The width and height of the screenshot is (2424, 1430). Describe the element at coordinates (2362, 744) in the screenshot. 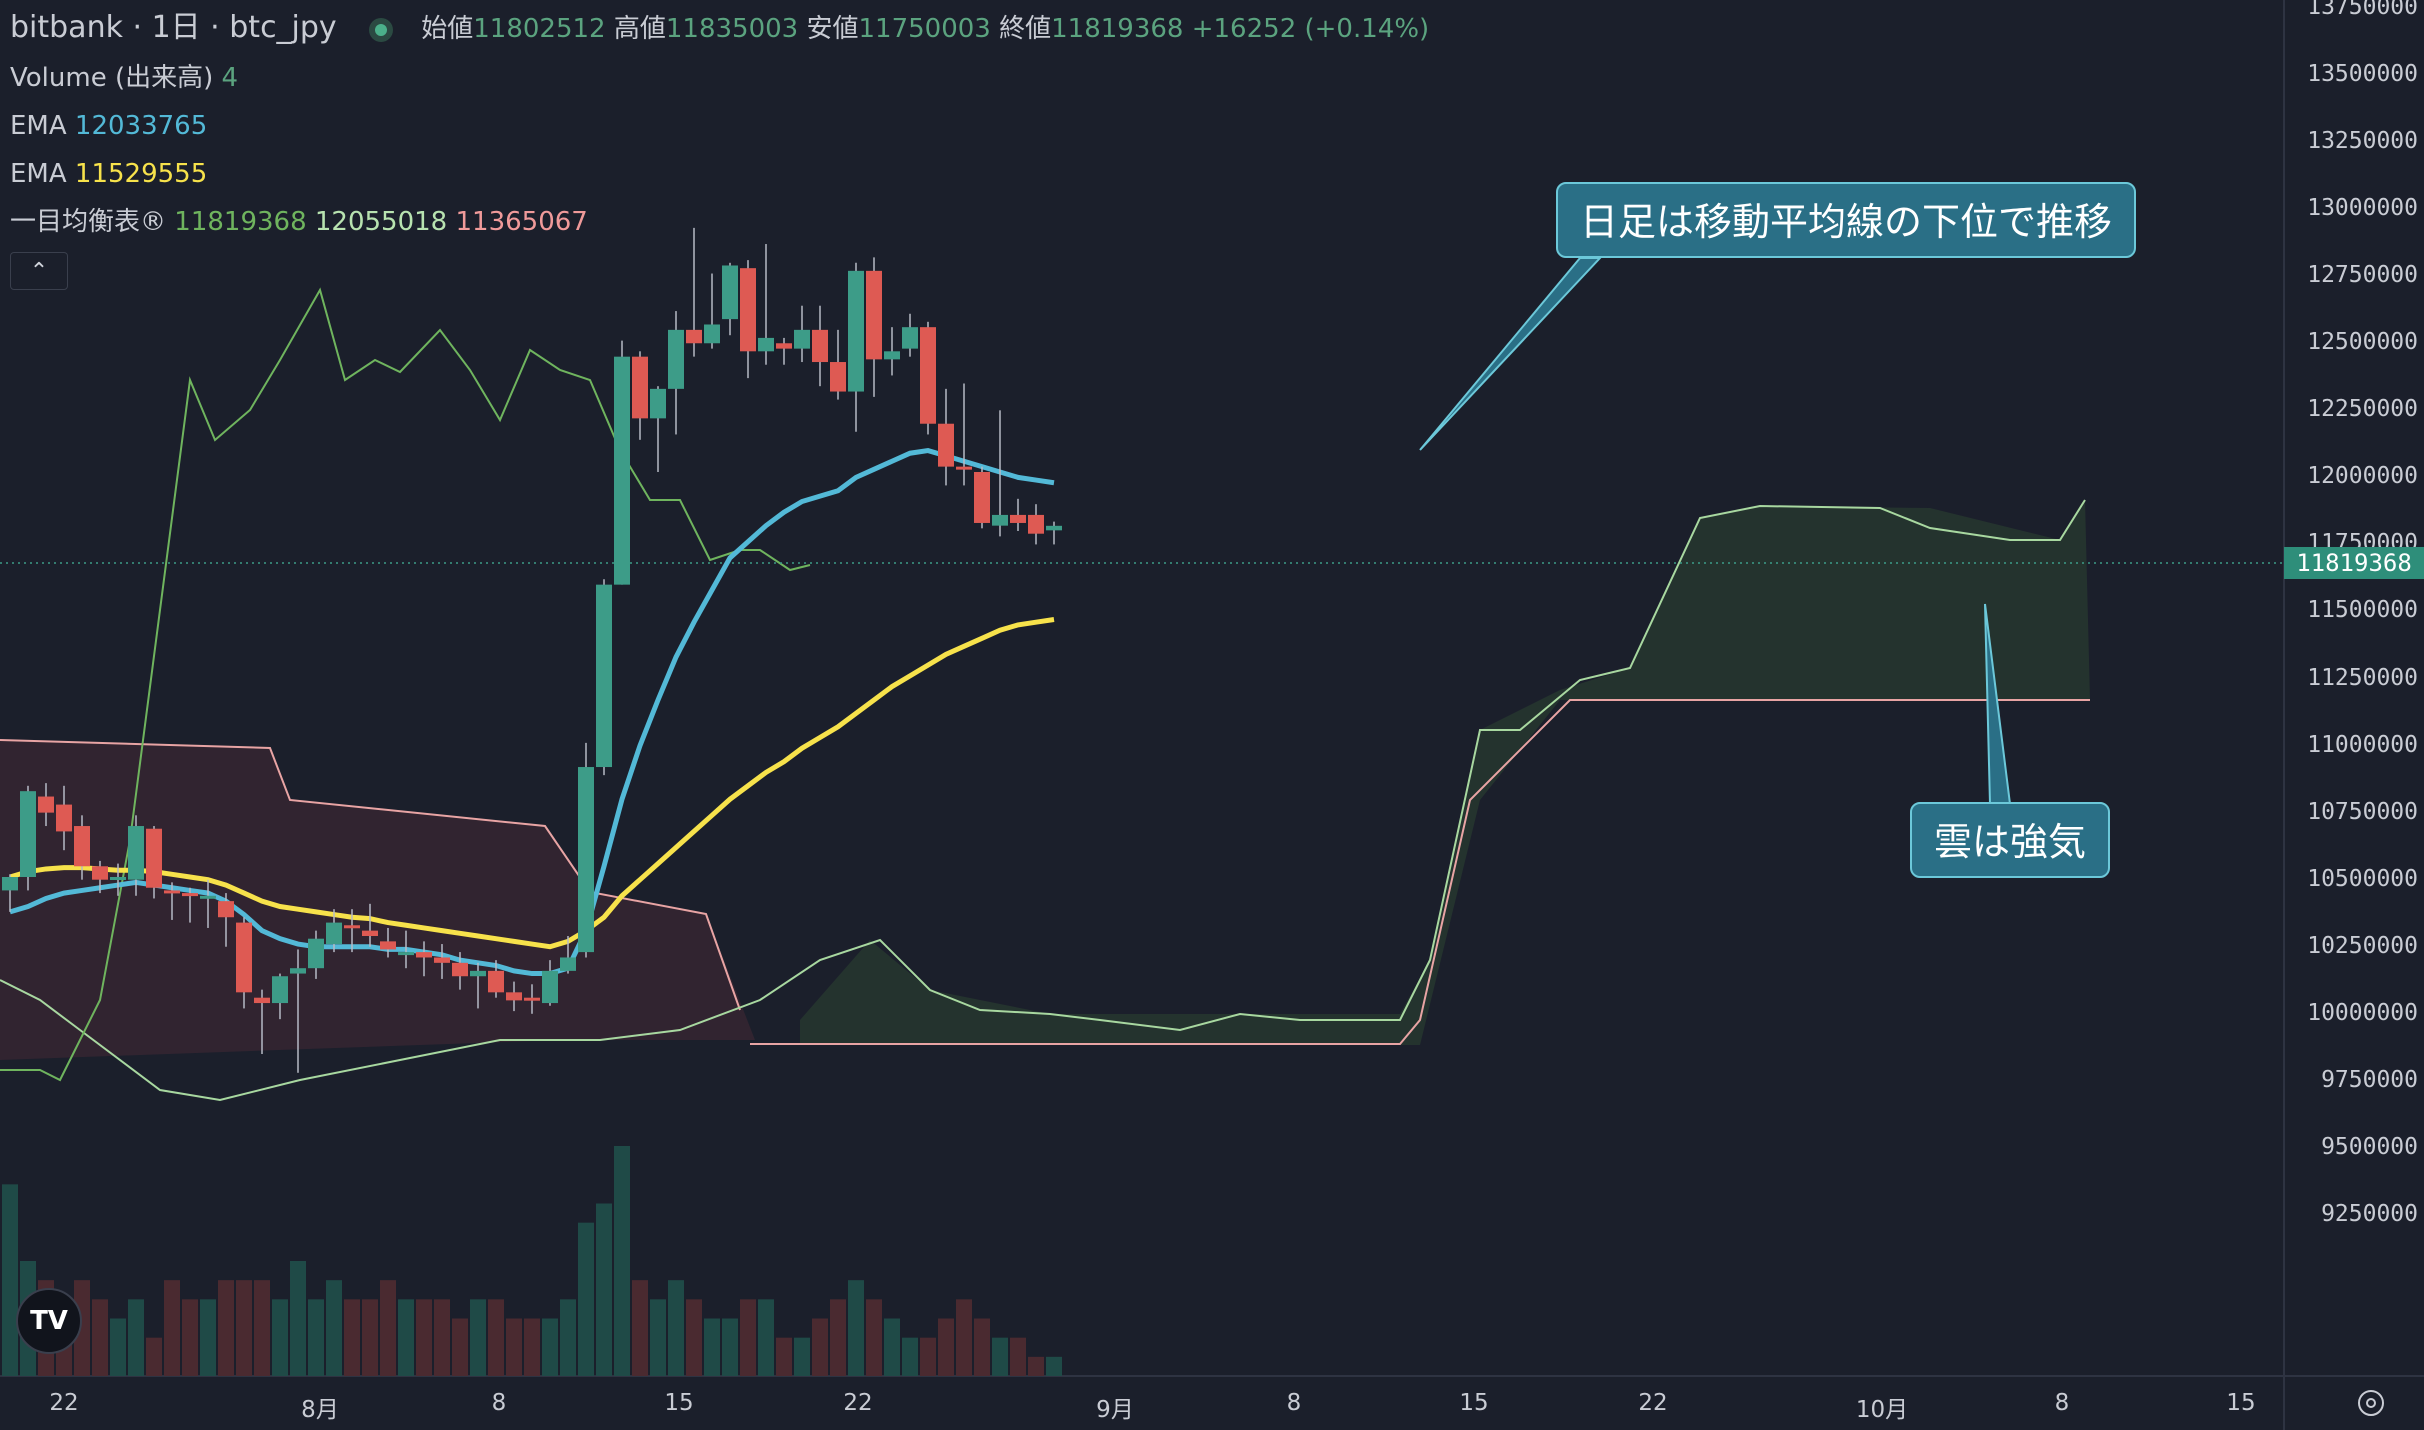

I see `price-tick-label: 11000000` at that location.